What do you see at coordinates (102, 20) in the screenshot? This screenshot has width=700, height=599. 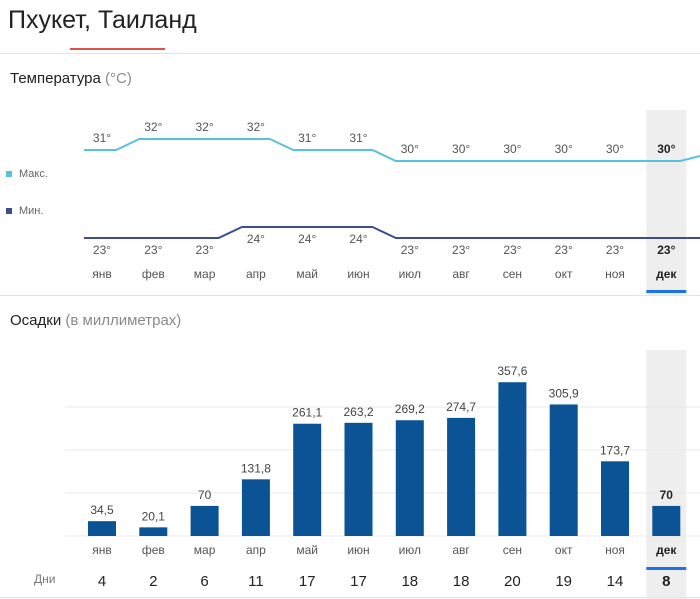 I see `page-title: Пхукет, Таиланд` at bounding box center [102, 20].